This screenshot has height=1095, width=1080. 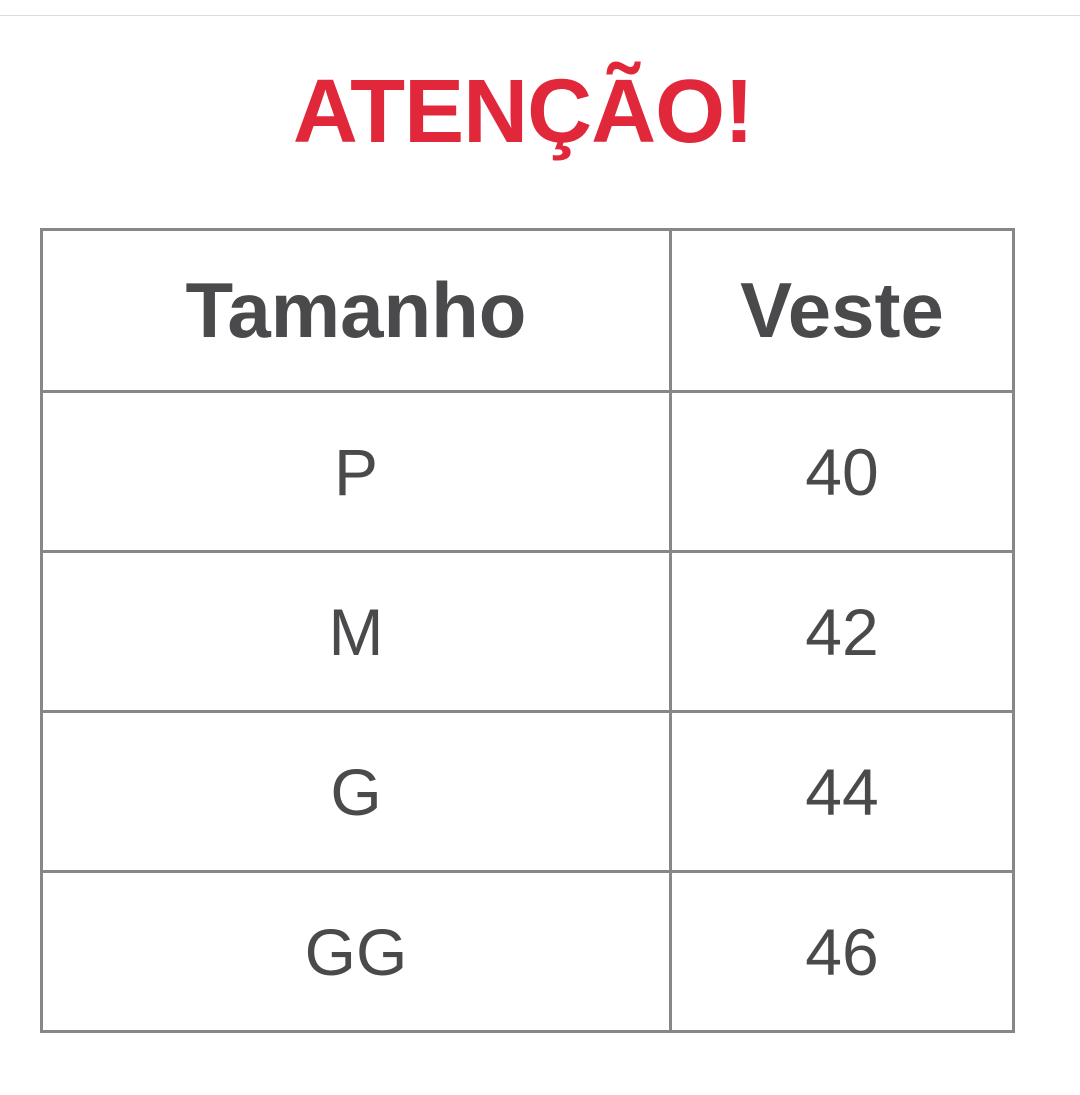 What do you see at coordinates (842, 471) in the screenshot?
I see `fit-cell: 40` at bounding box center [842, 471].